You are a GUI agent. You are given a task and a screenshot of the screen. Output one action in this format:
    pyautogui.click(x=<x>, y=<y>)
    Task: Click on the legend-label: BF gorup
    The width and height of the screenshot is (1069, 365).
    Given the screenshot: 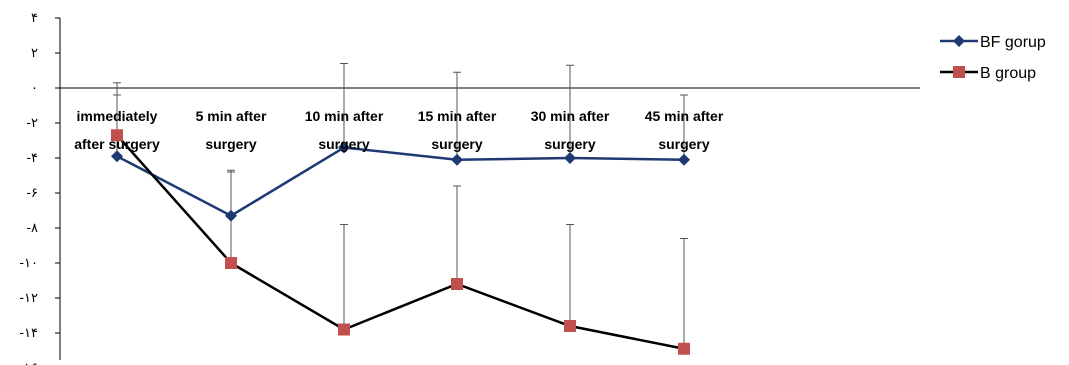 What is the action you would take?
    pyautogui.click(x=1013, y=42)
    